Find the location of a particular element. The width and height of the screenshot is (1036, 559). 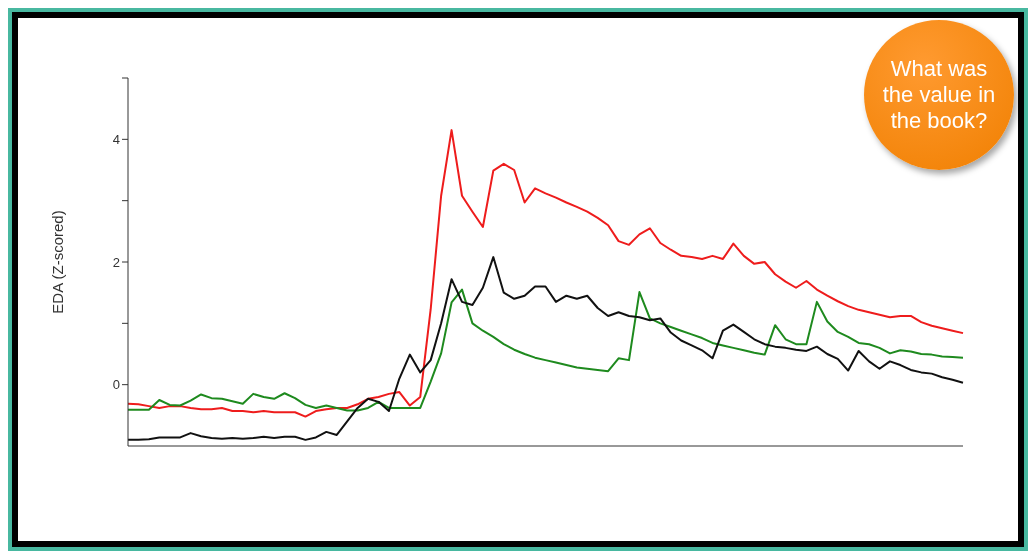

annotation: What was the value in the book? is located at coordinates (939, 95).